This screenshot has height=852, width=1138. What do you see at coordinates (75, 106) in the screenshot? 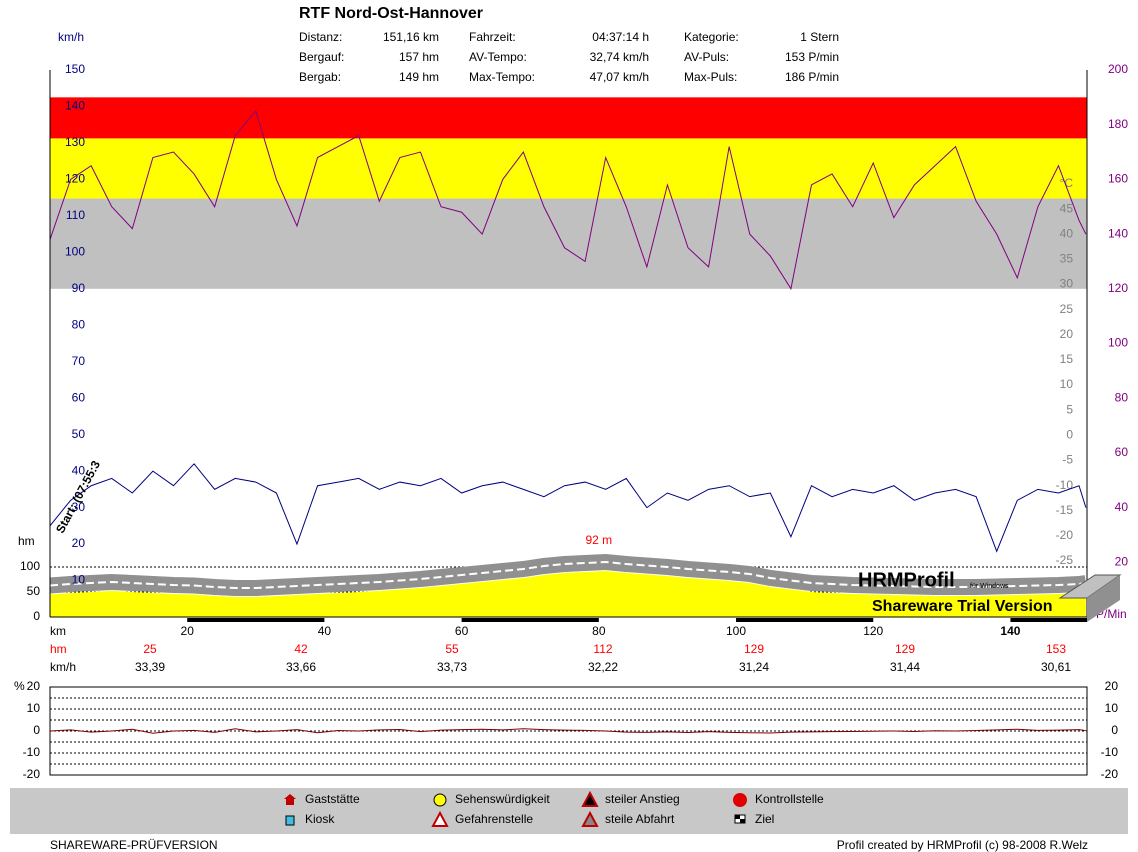
I see `y-tick-label: 140` at bounding box center [75, 106].